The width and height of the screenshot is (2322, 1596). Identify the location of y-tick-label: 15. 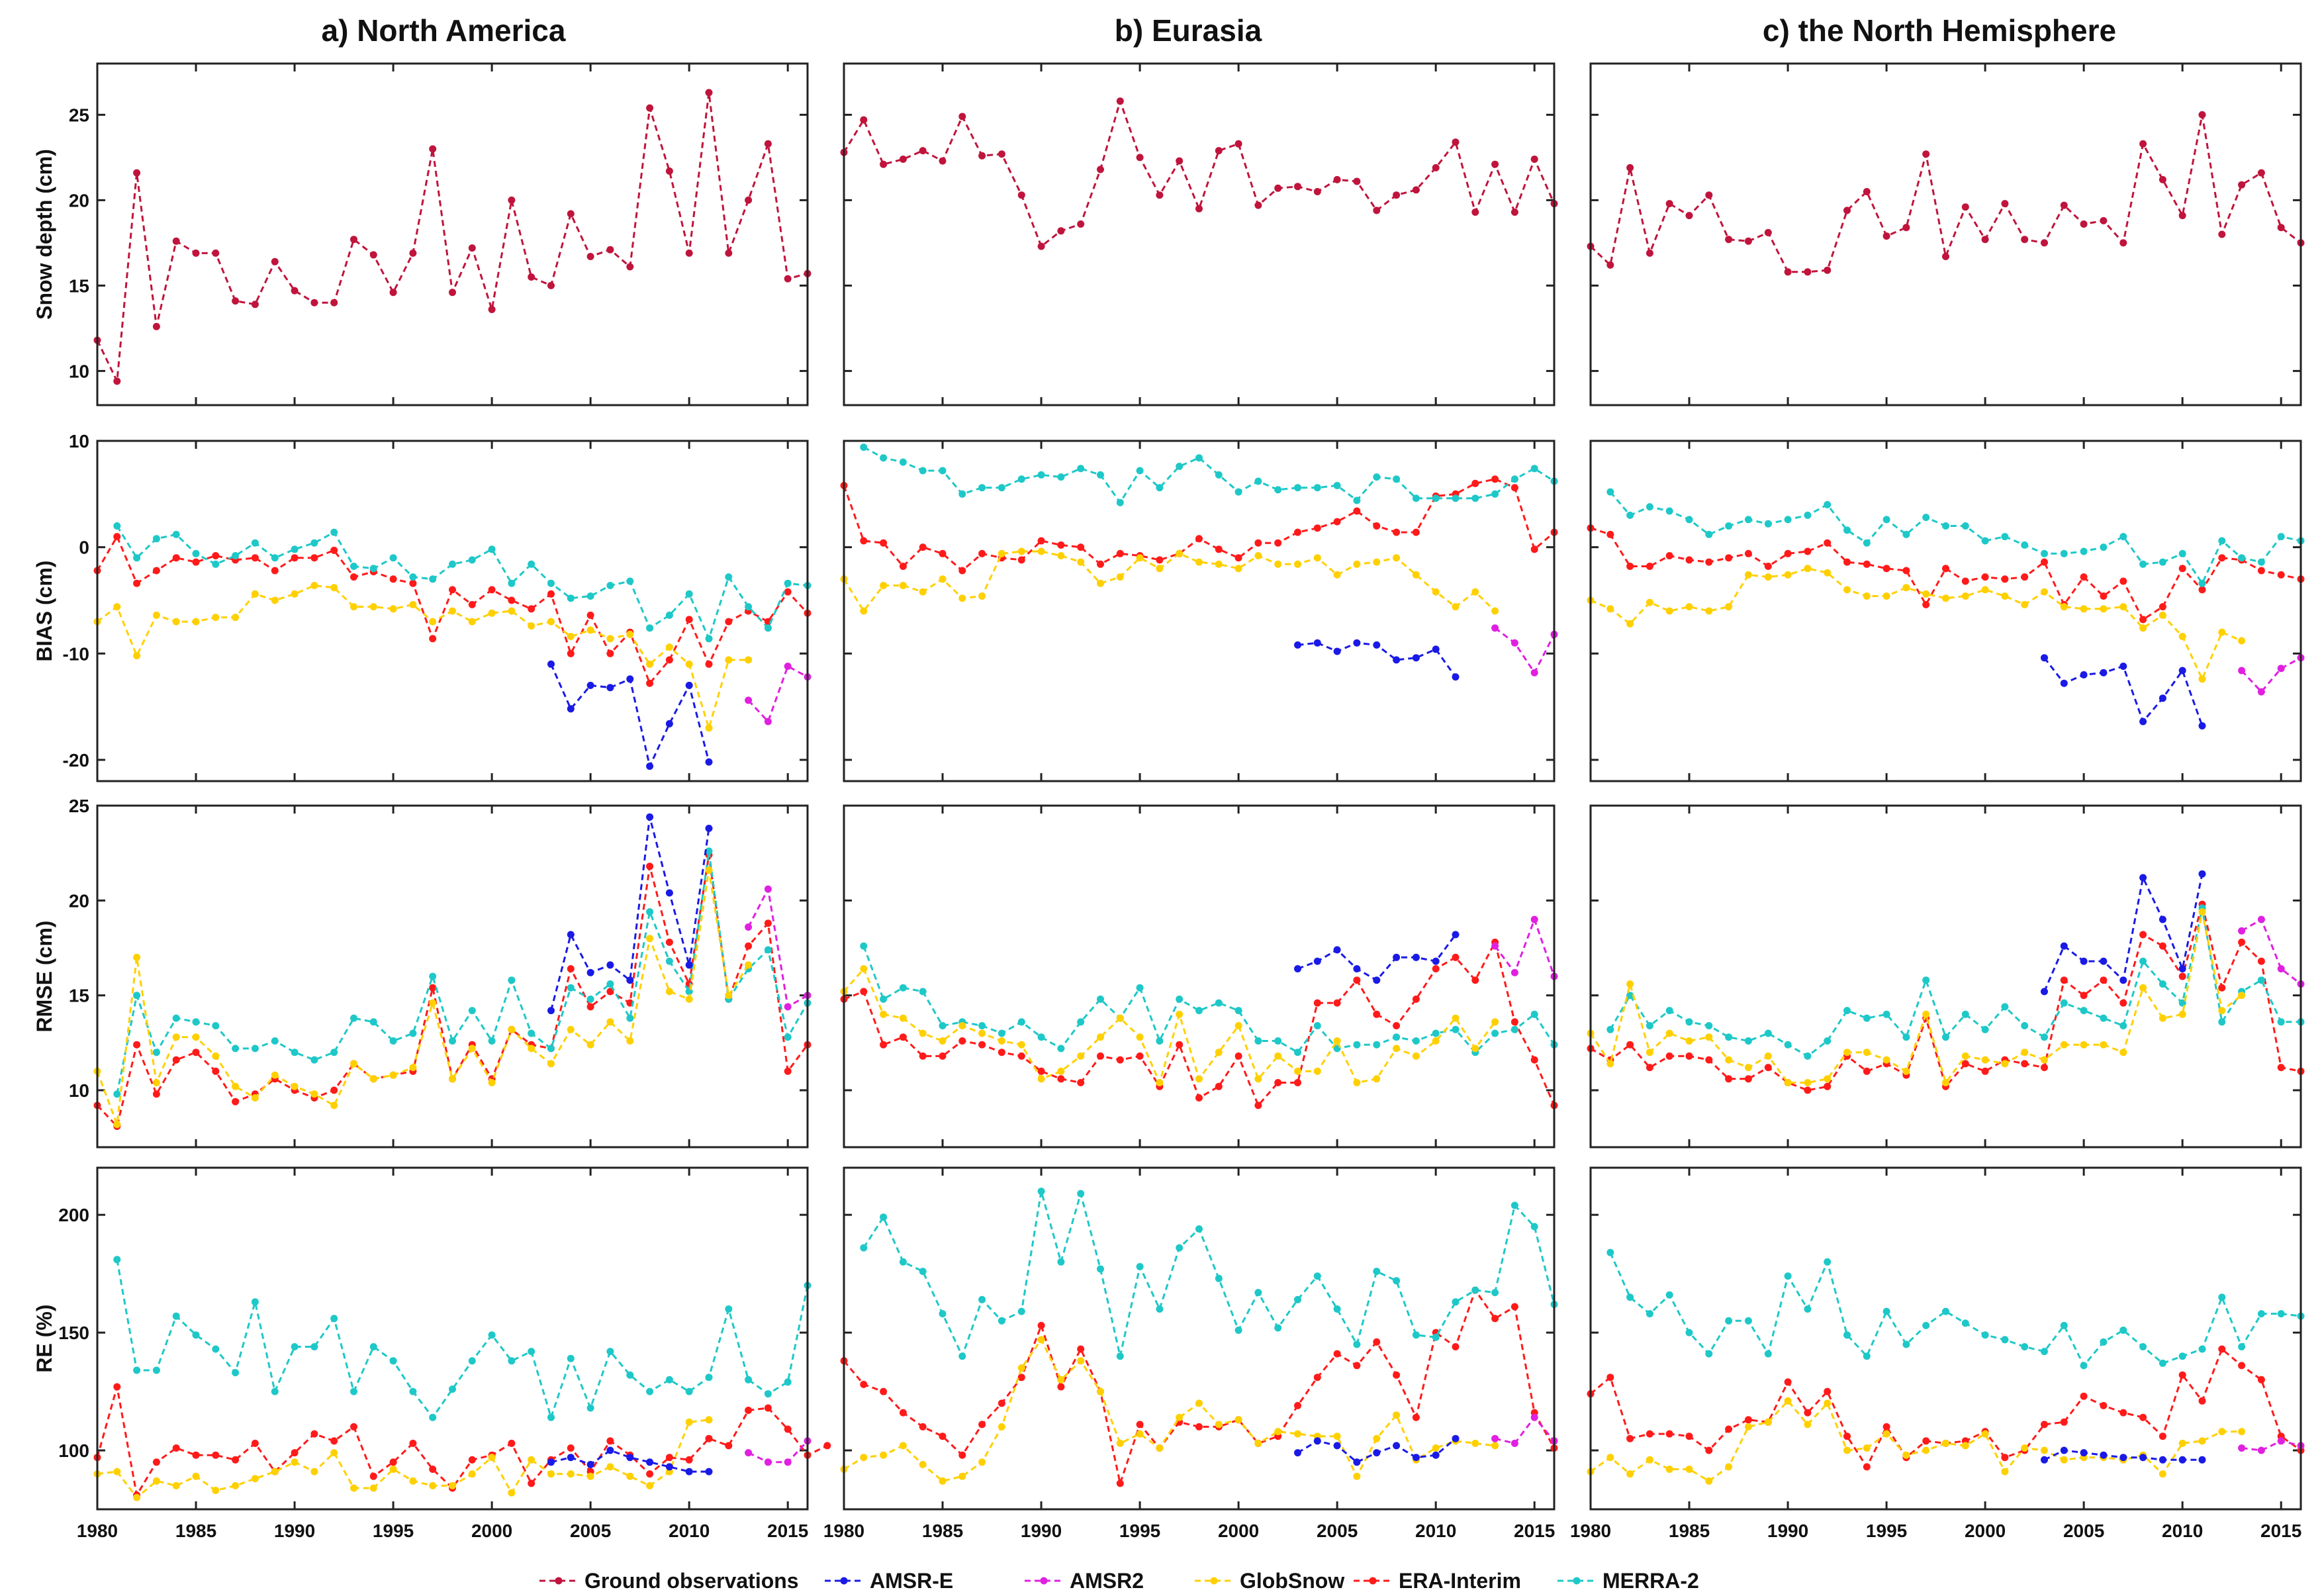
(79, 996).